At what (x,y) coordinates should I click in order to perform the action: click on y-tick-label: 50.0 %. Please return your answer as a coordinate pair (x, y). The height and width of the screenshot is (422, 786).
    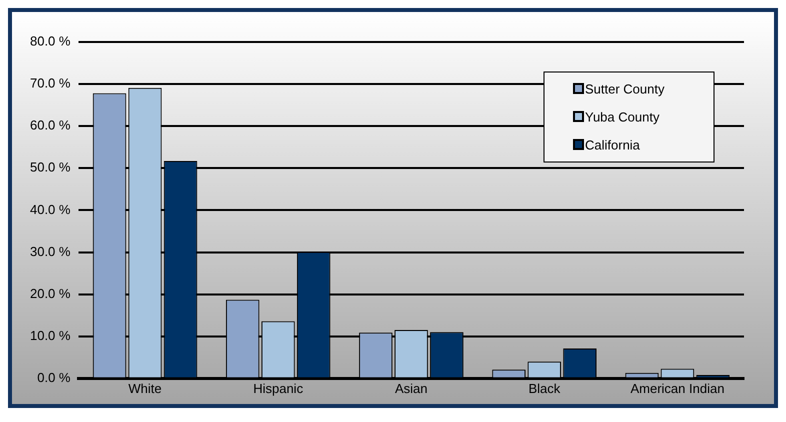
    Looking at the image, I should click on (50, 167).